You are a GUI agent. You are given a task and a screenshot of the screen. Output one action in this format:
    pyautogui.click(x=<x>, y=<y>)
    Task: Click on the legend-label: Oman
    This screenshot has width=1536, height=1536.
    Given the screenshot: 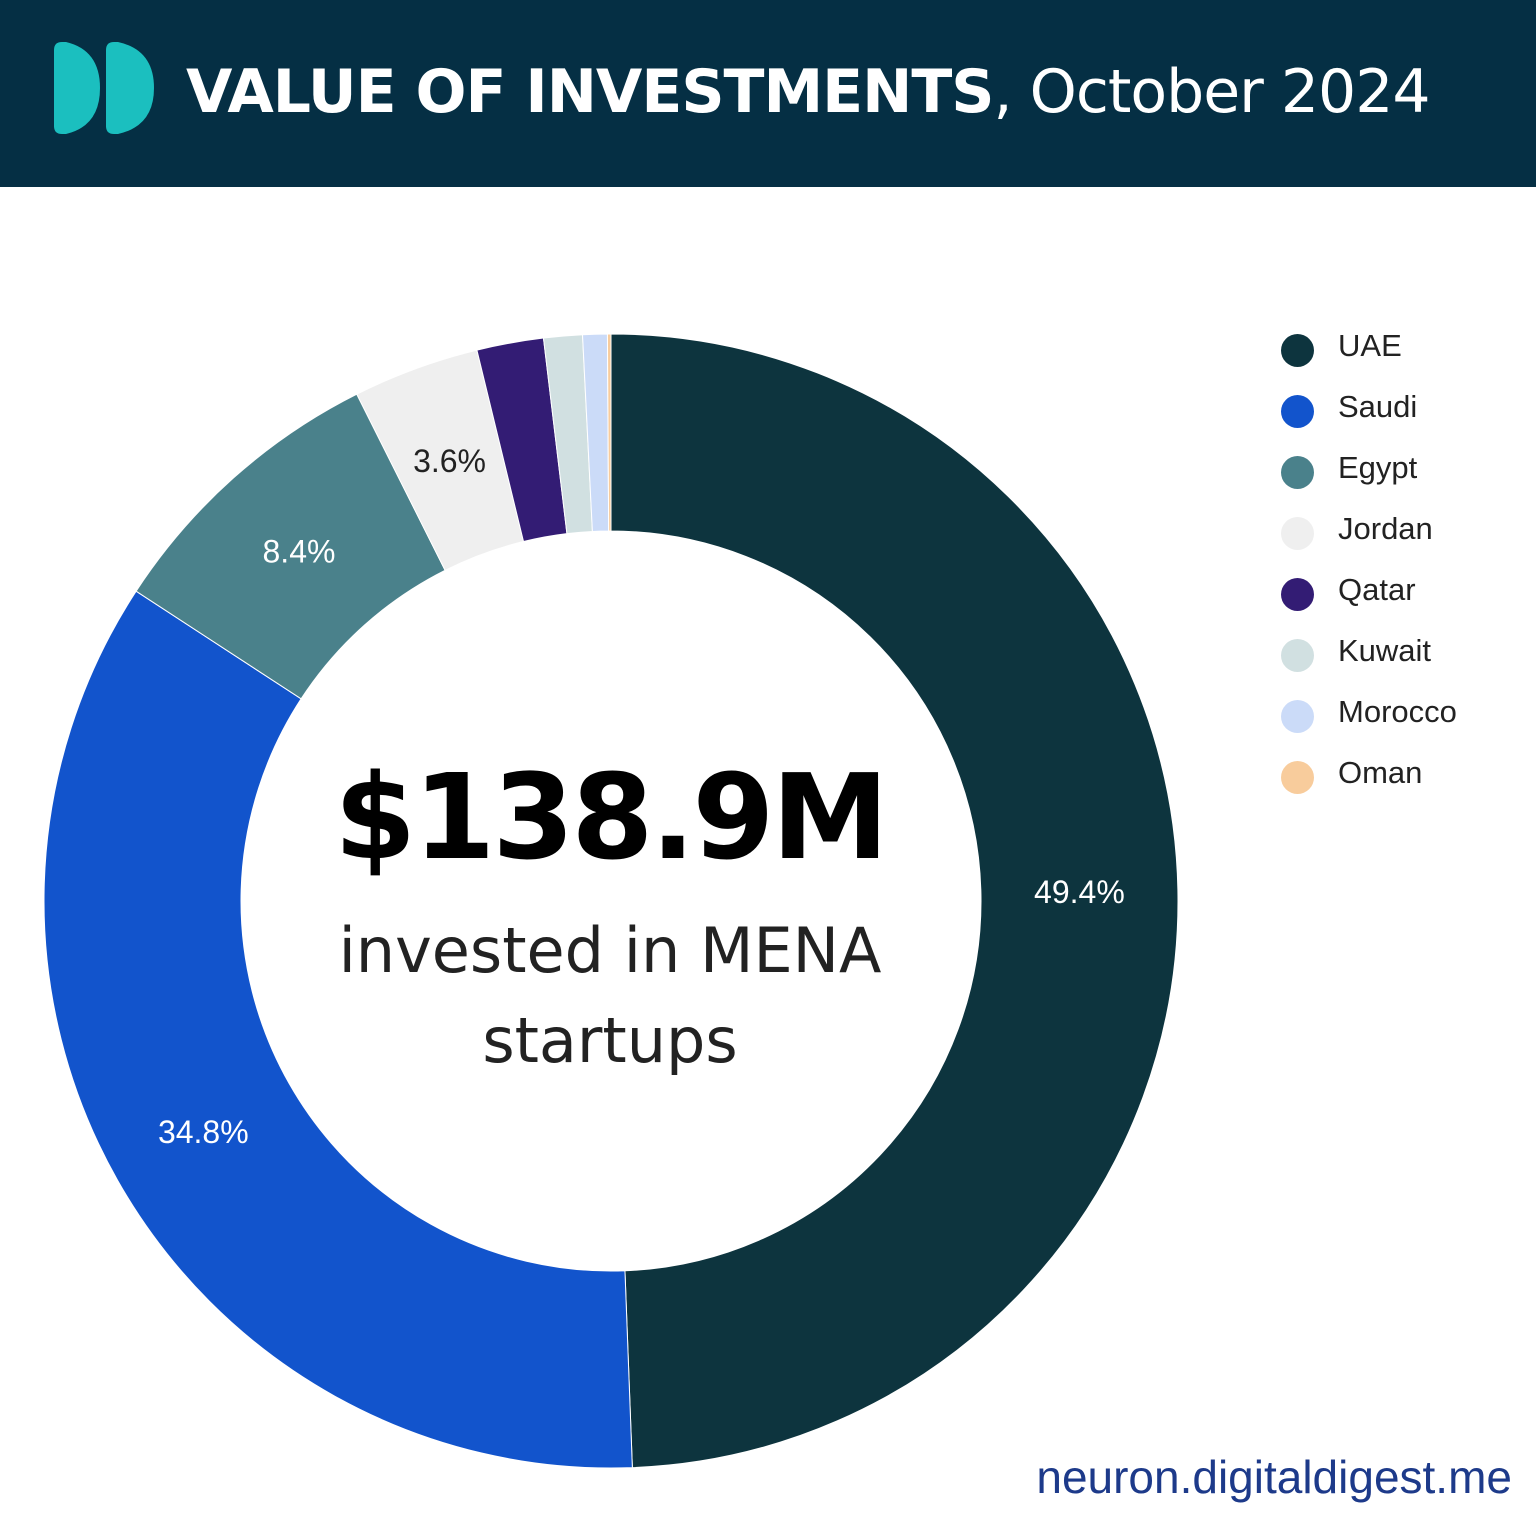 What is the action you would take?
    pyautogui.click(x=1380, y=772)
    